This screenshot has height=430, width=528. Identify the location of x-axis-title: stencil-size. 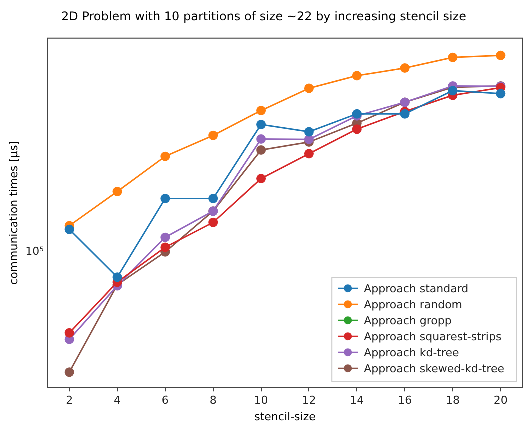
(285, 417).